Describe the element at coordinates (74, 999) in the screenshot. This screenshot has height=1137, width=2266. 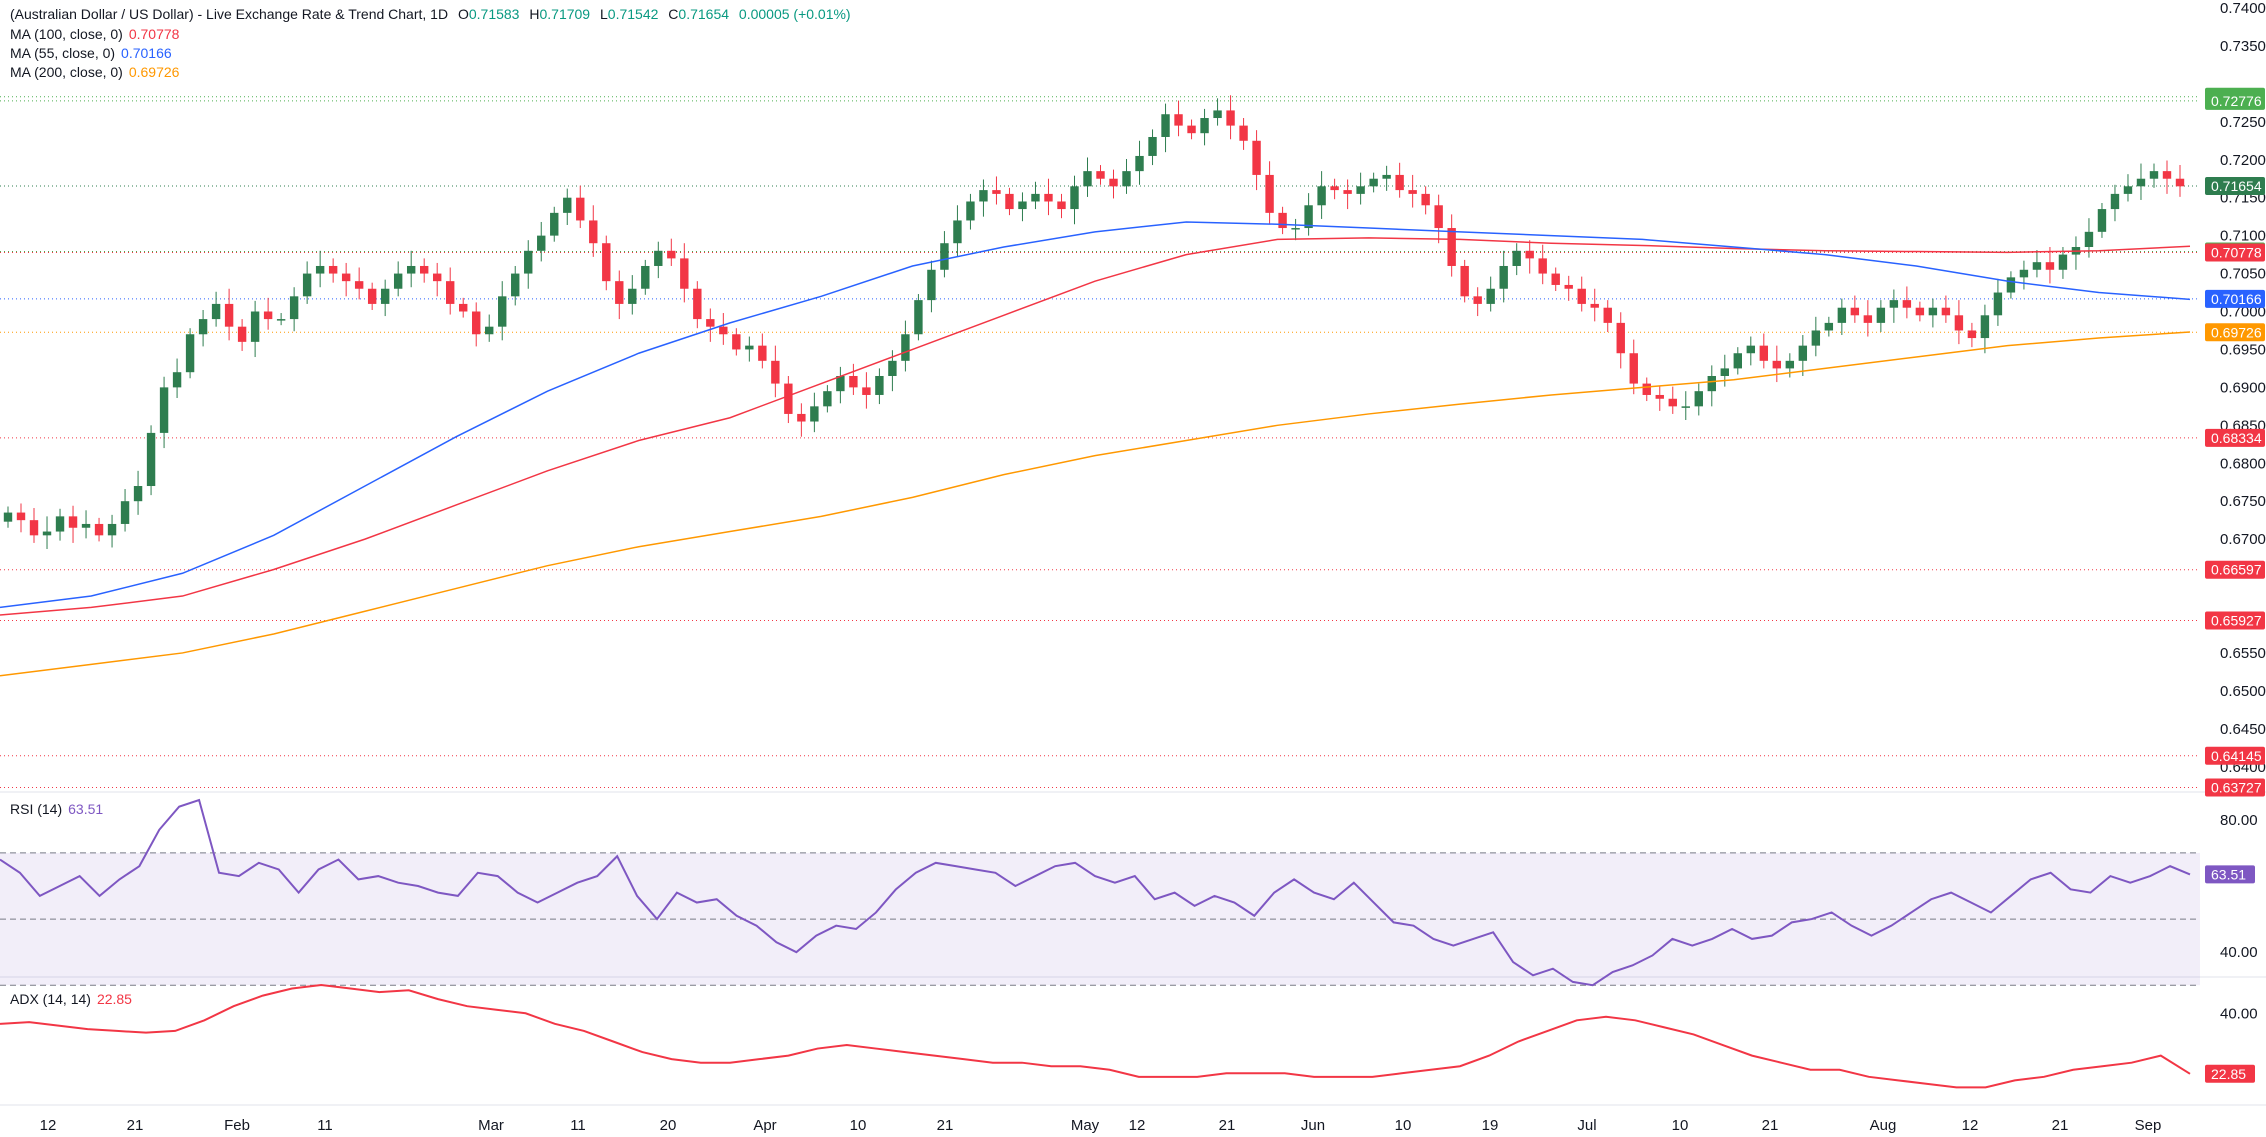
I see `adx-legend: ADX (14, 14) 22.85` at that location.